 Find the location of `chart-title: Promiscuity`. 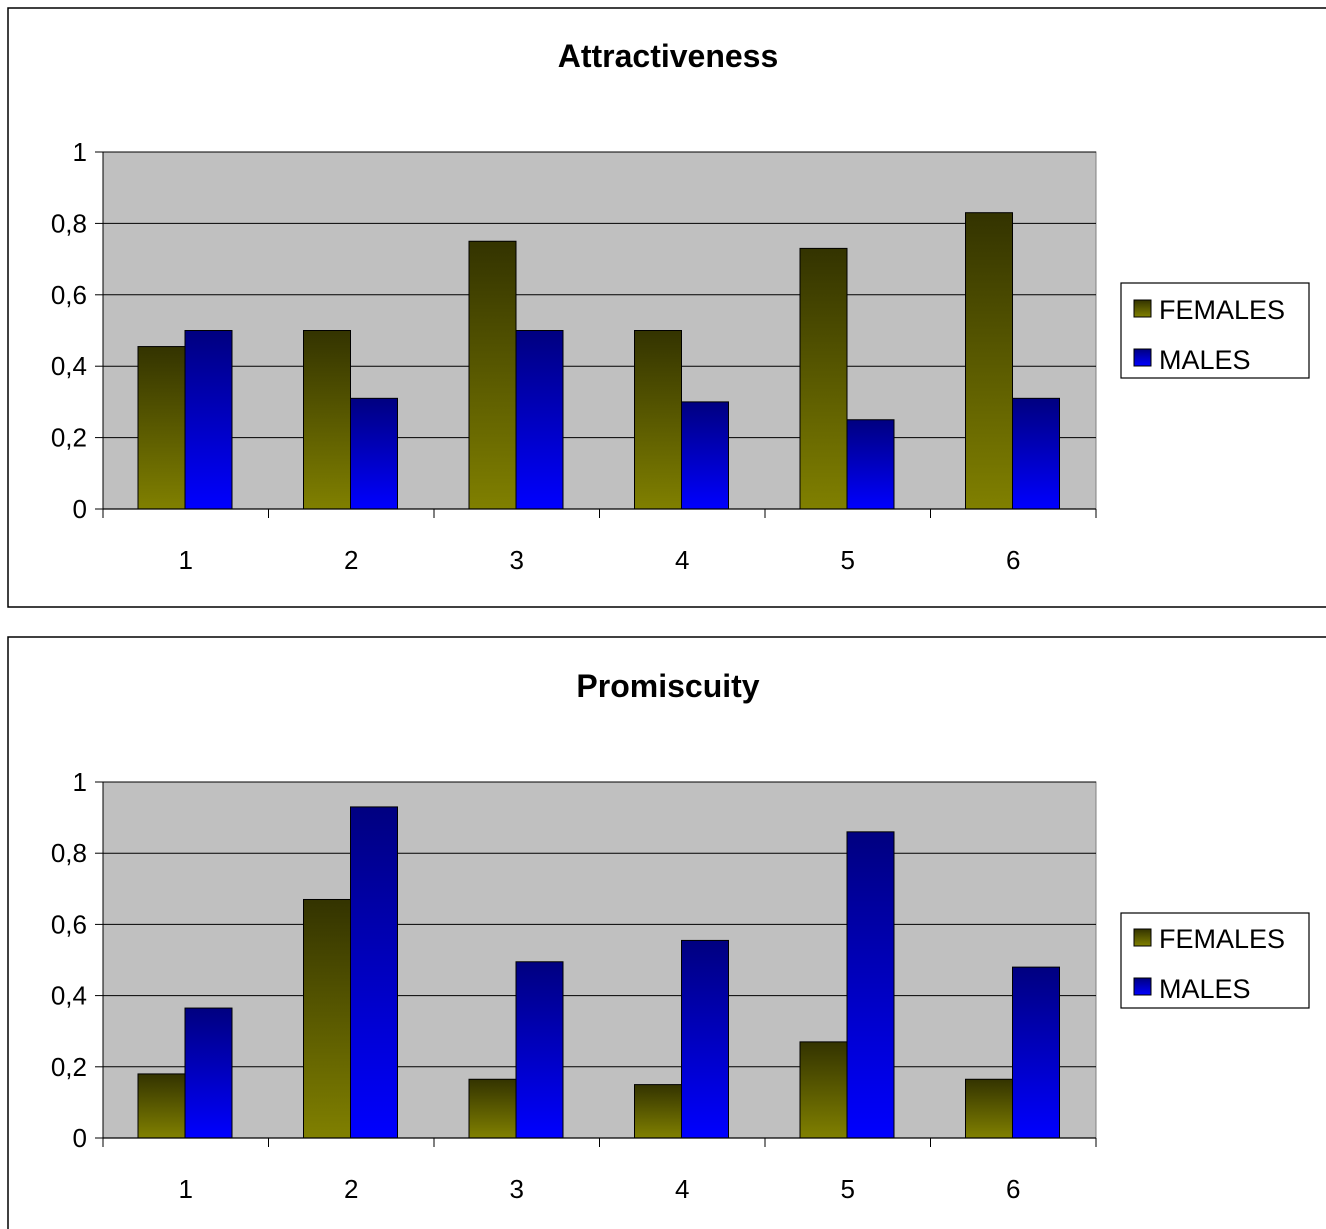

chart-title: Promiscuity is located at coordinates (667, 686).